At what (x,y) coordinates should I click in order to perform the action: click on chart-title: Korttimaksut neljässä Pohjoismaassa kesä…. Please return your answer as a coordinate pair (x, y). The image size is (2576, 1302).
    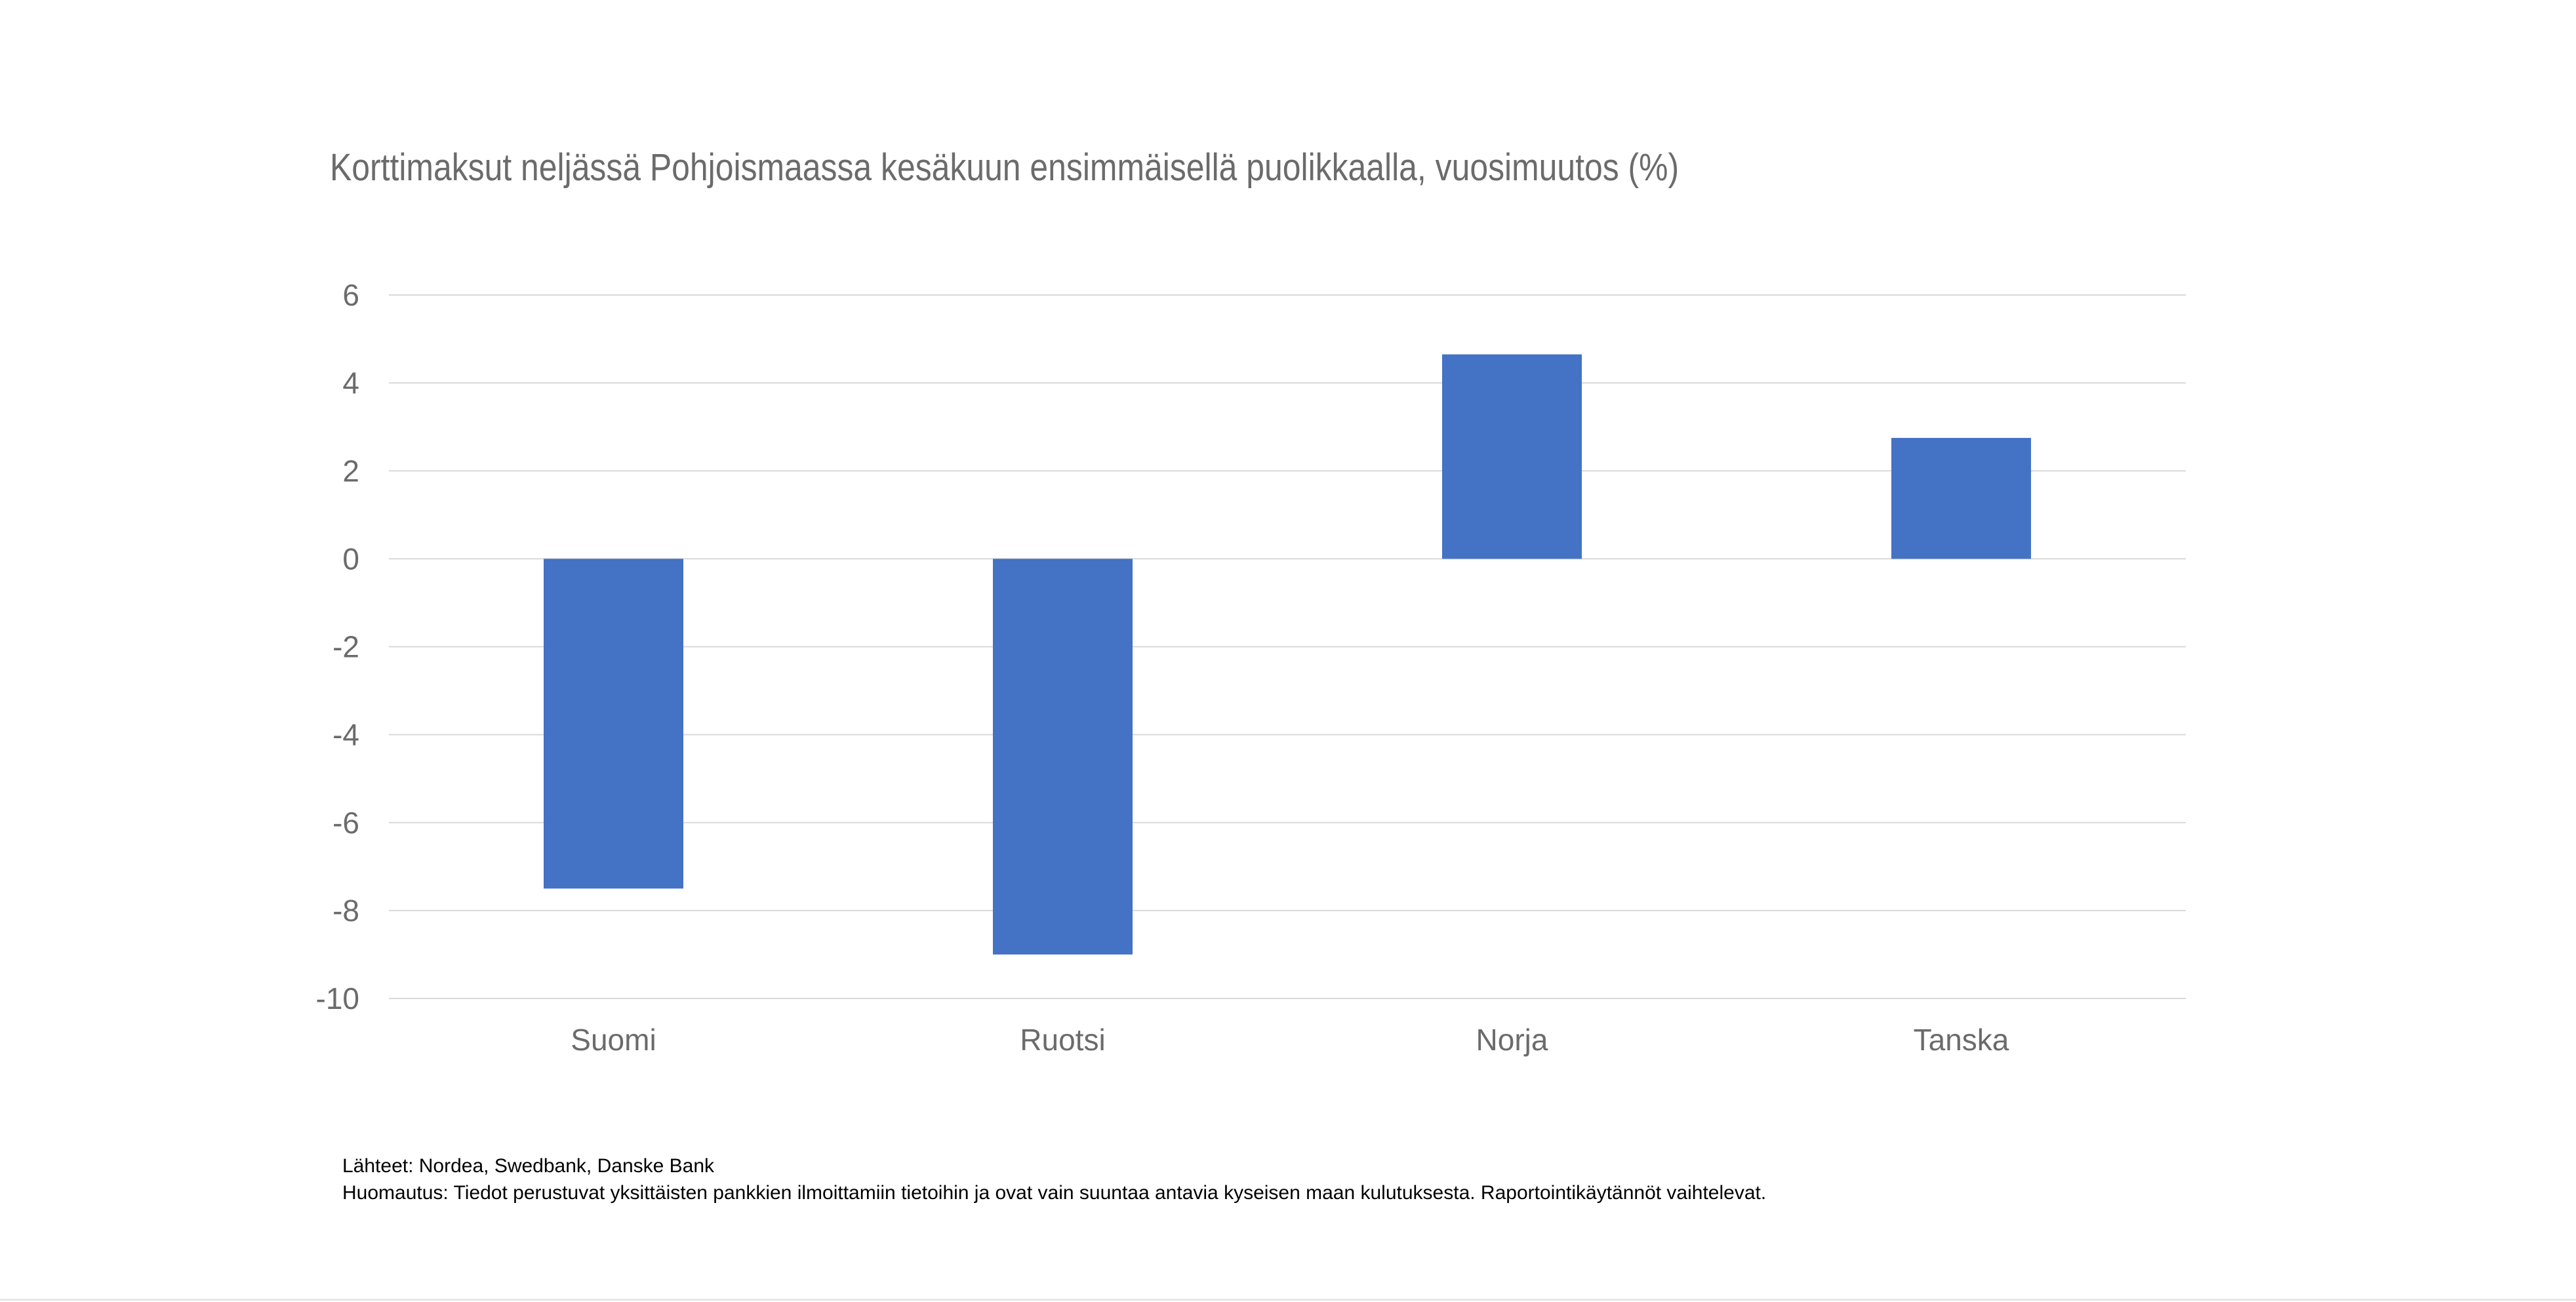
    Looking at the image, I should click on (1005, 167).